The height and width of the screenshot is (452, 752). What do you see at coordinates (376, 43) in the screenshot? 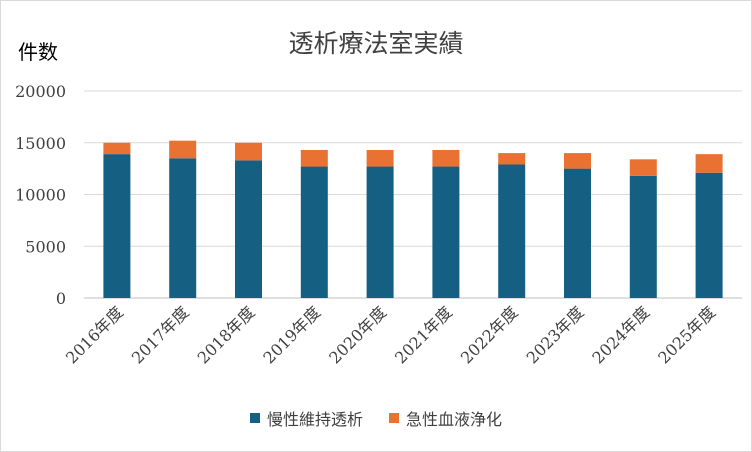
I see `chart-title: 透析療法室実績` at bounding box center [376, 43].